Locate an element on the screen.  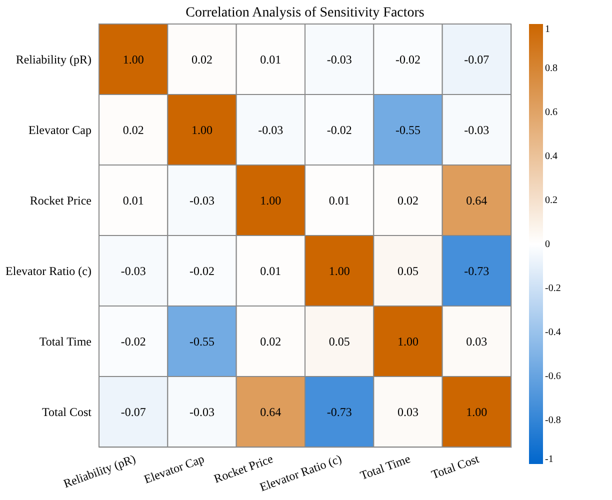
chart-title: Correlation Analysis of Sensitivity Factors is located at coordinates (305, 13).